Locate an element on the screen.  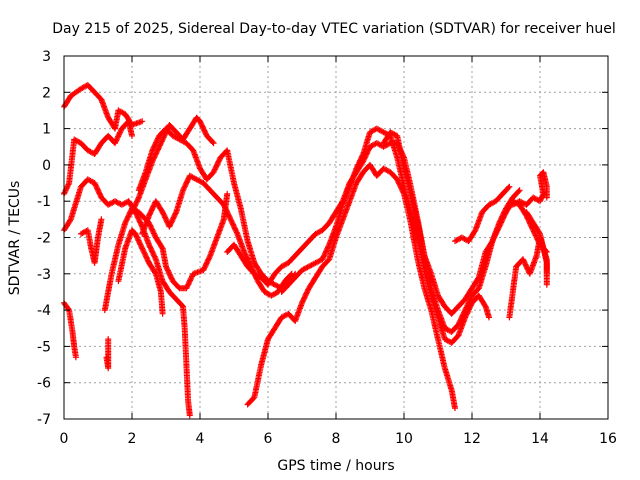
y-tick-label: -1 is located at coordinates (44, 202).